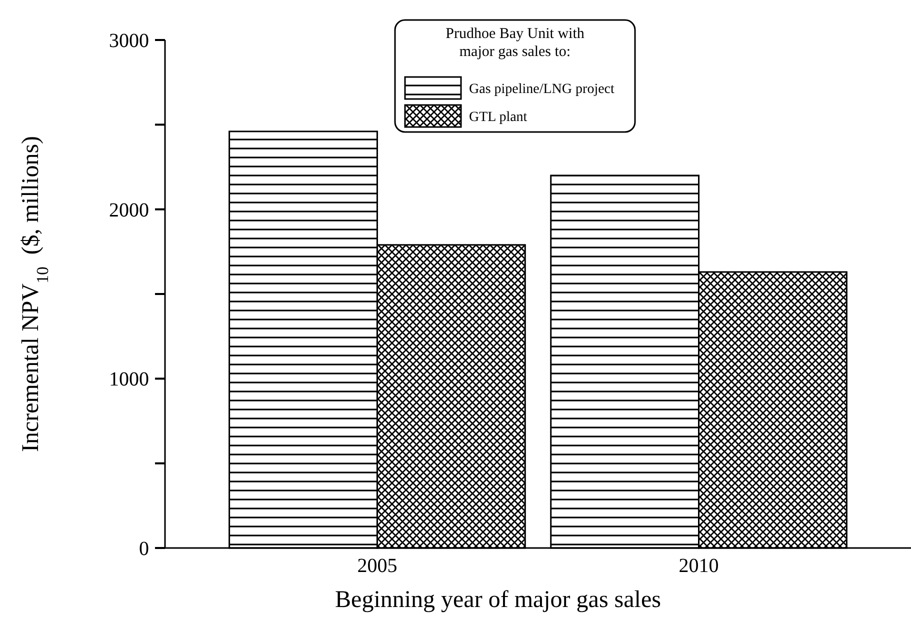 This screenshot has width=911, height=619. What do you see at coordinates (498, 117) in the screenshot?
I see `legend-label: GTL plant` at bounding box center [498, 117].